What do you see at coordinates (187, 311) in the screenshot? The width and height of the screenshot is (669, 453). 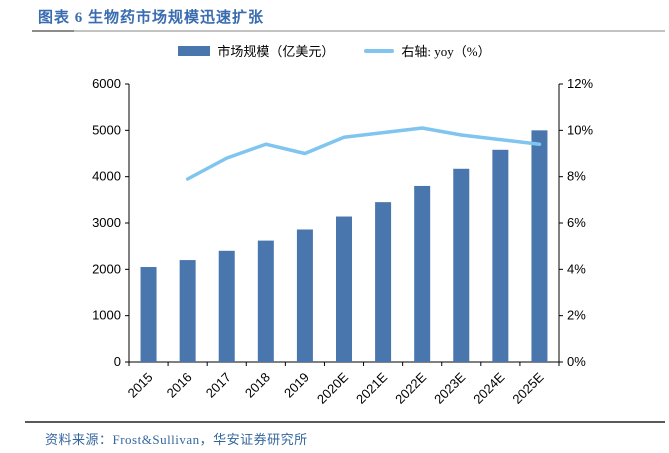 I see `bar-2016` at bounding box center [187, 311].